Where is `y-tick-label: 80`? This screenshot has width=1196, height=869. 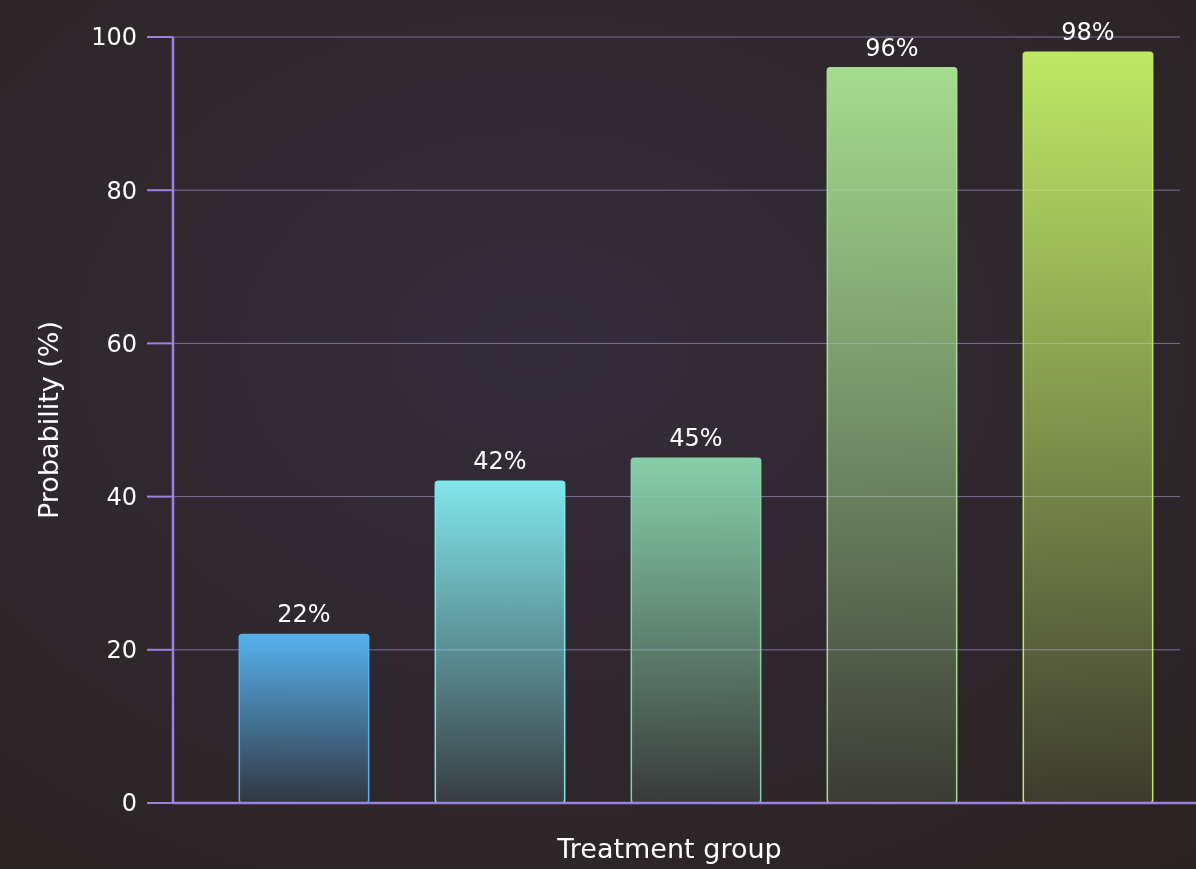 y-tick-label: 80 is located at coordinates (121, 190).